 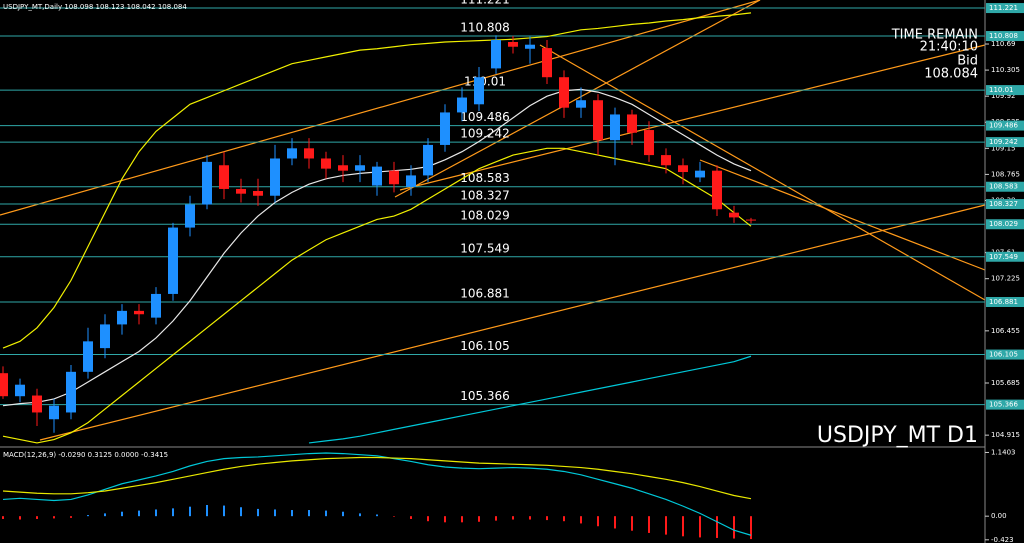 What do you see at coordinates (1003, 257) in the screenshot?
I see `level-tag-label: 107.549` at bounding box center [1003, 257].